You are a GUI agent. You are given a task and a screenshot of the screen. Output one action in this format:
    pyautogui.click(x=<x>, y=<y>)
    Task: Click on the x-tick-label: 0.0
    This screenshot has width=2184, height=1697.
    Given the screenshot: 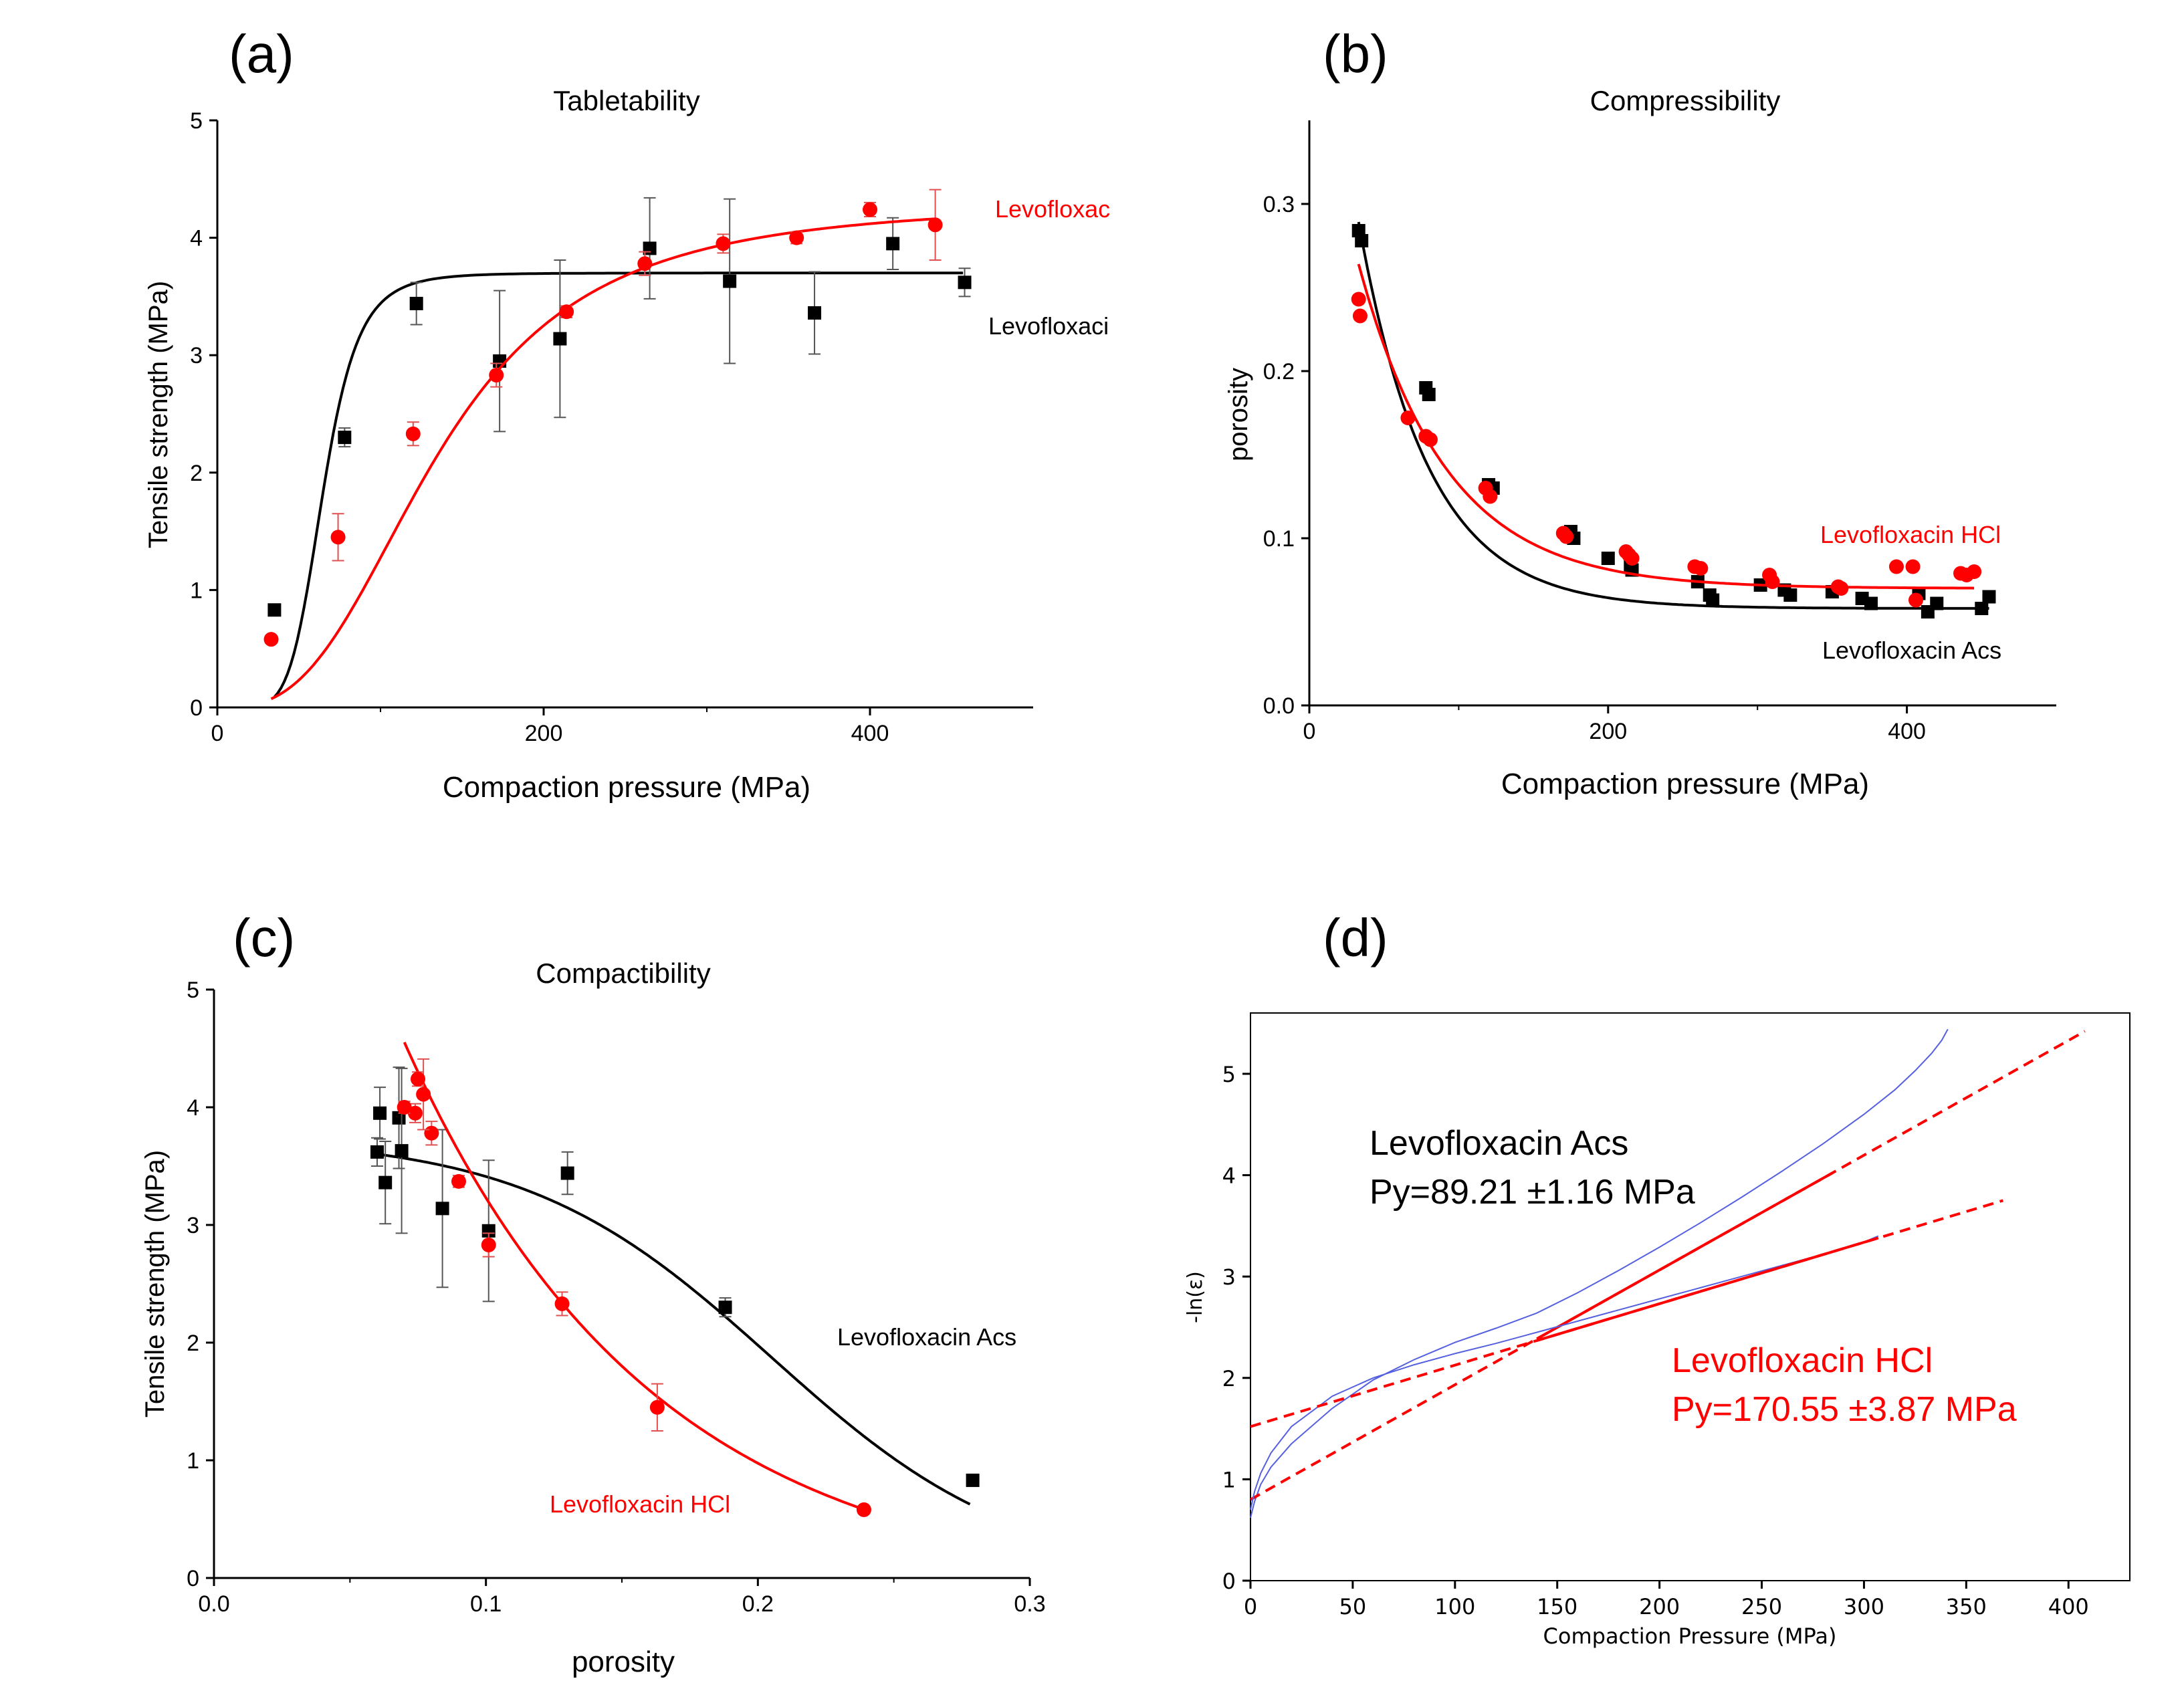 What is the action you would take?
    pyautogui.click(x=214, y=1604)
    